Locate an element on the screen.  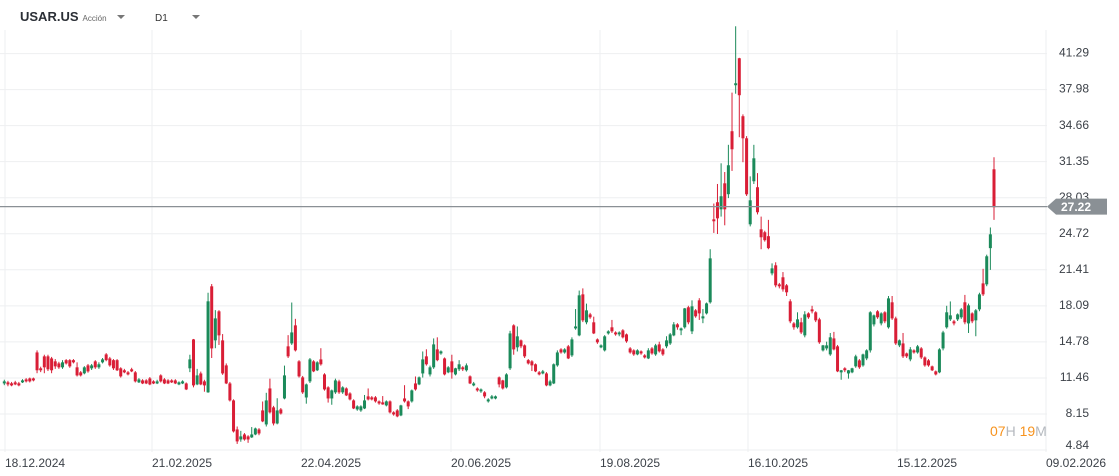
symbol-dropdown-chevron-icon is located at coordinates (120, 17).